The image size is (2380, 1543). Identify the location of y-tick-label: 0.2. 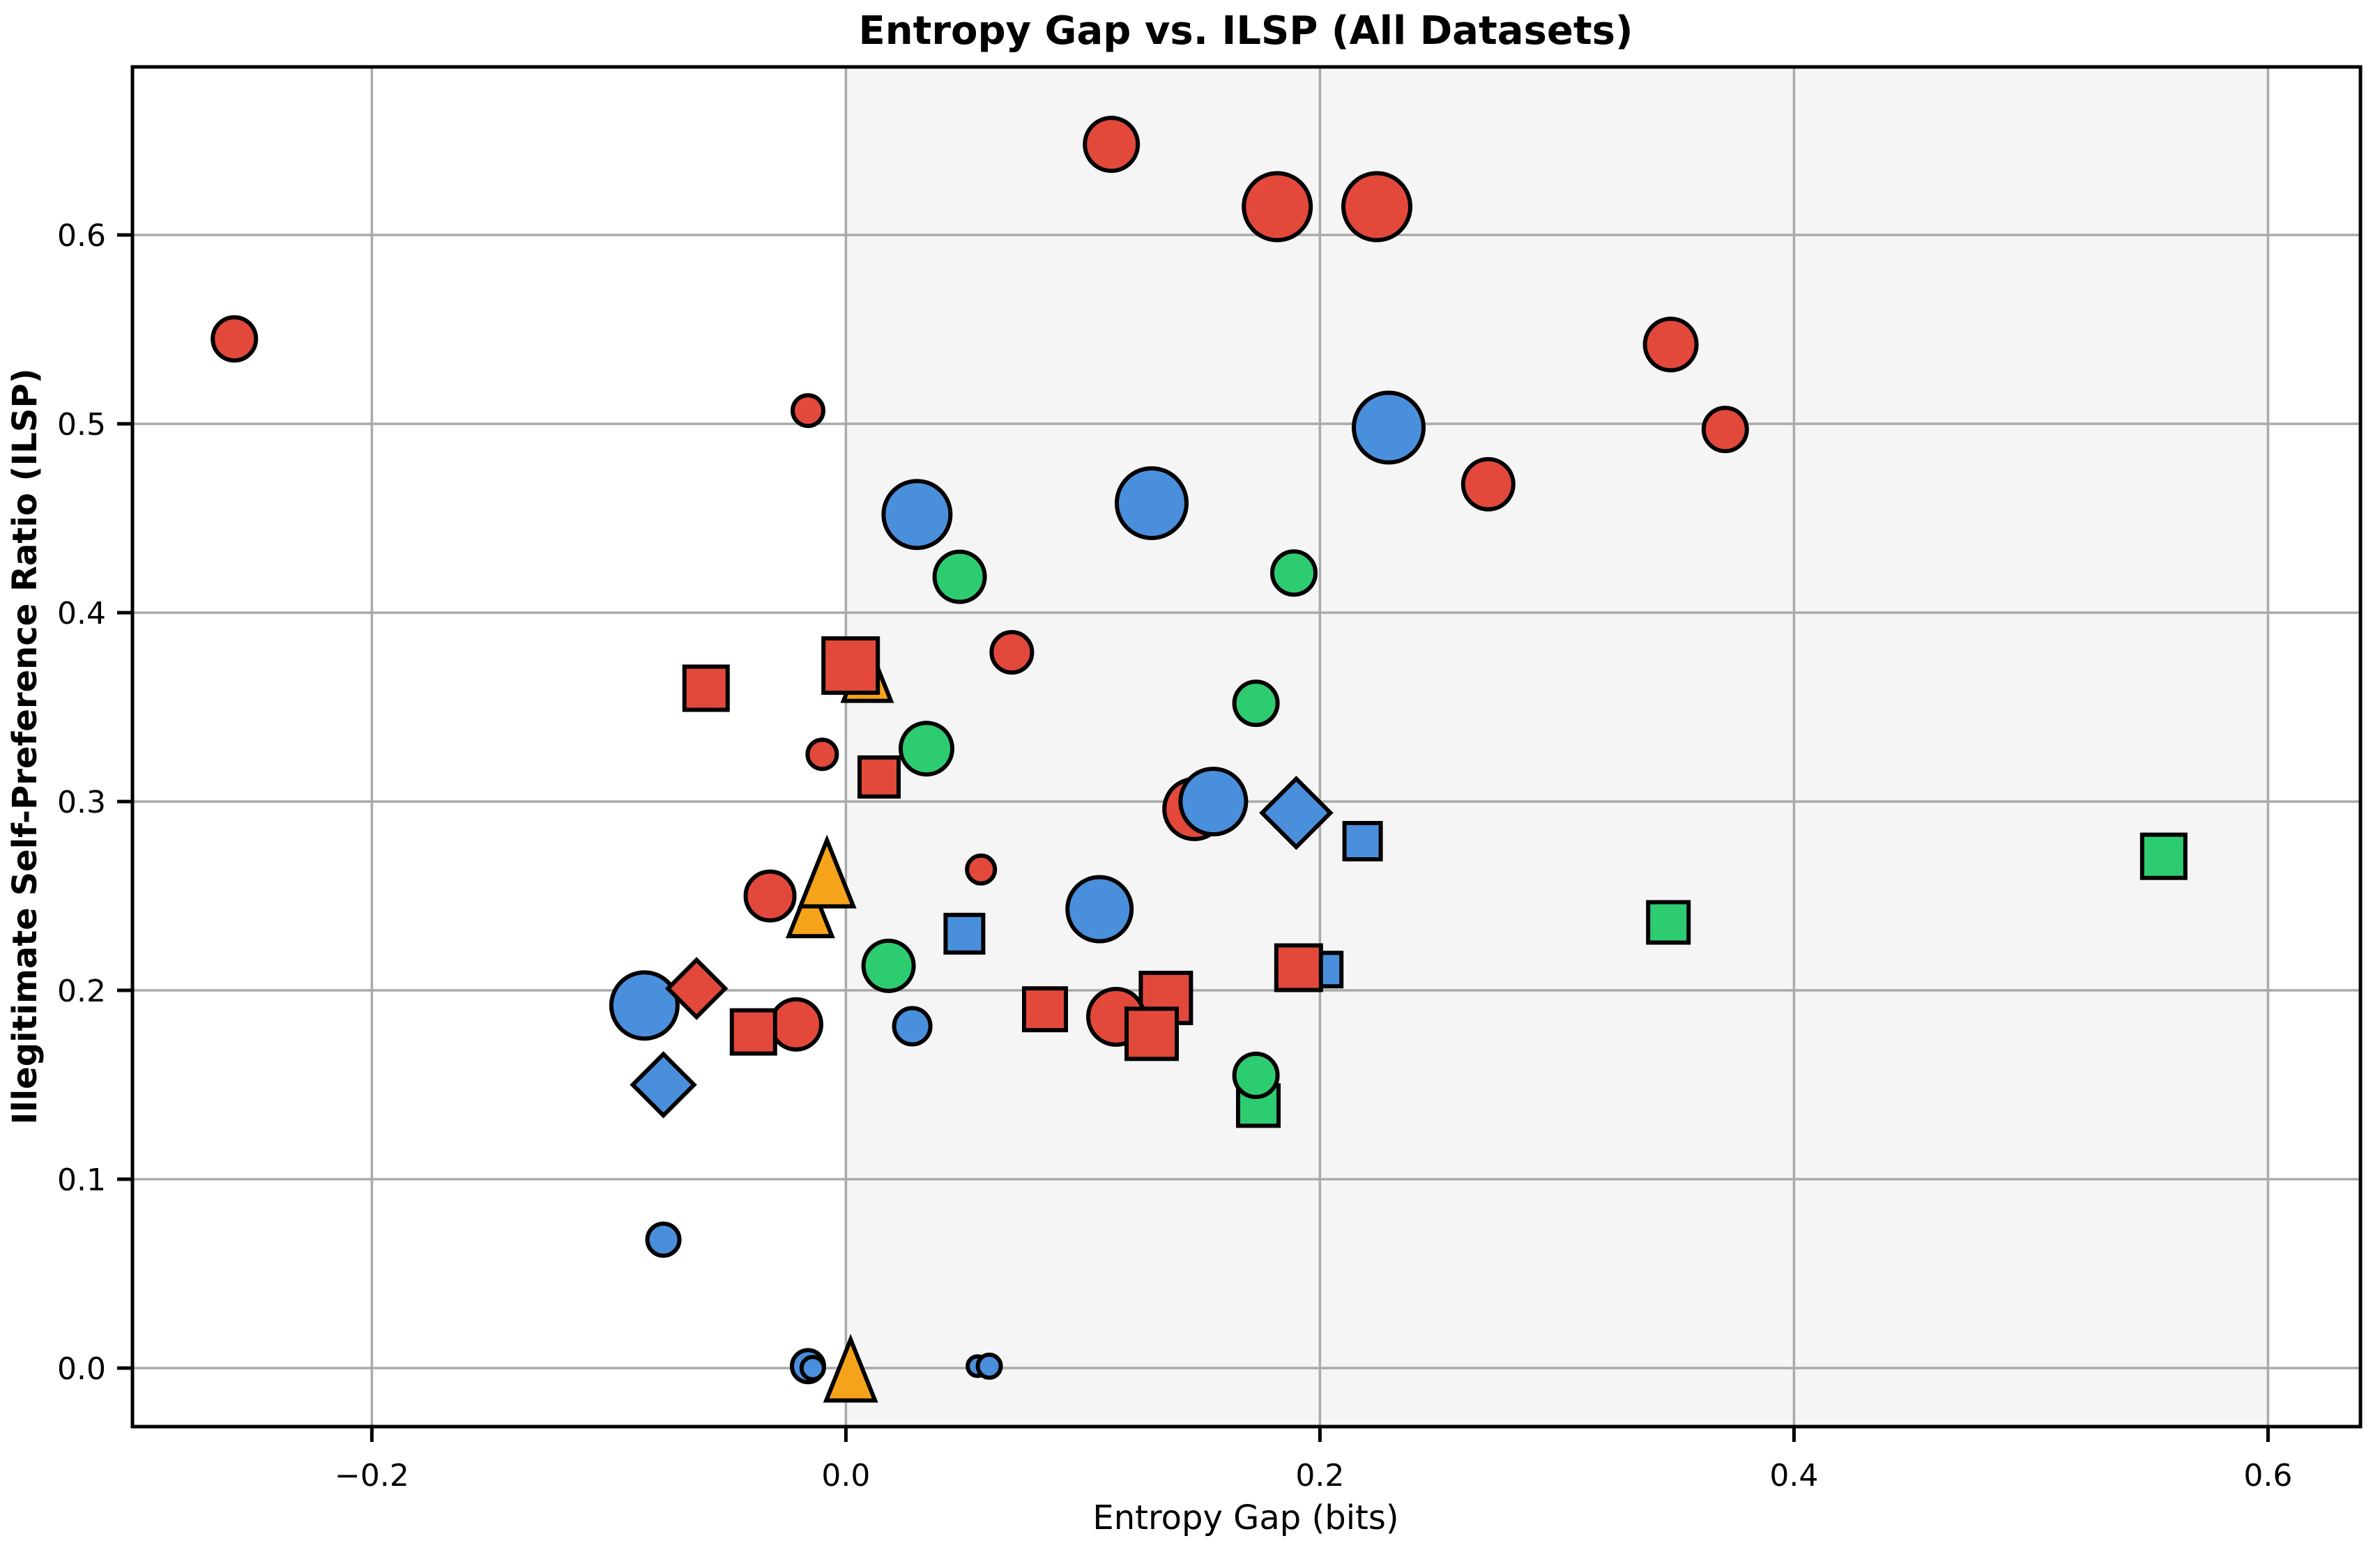
(81, 991).